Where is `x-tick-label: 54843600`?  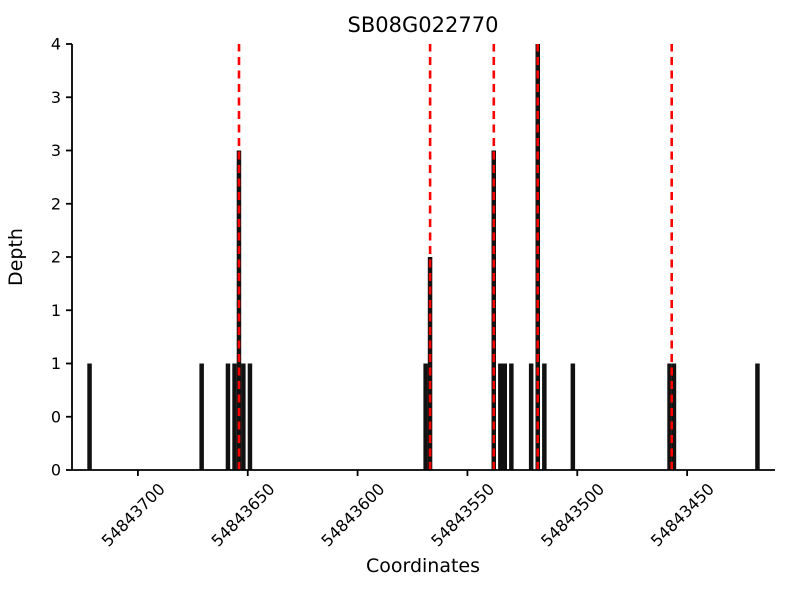 x-tick-label: 54843600 is located at coordinates (352, 514).